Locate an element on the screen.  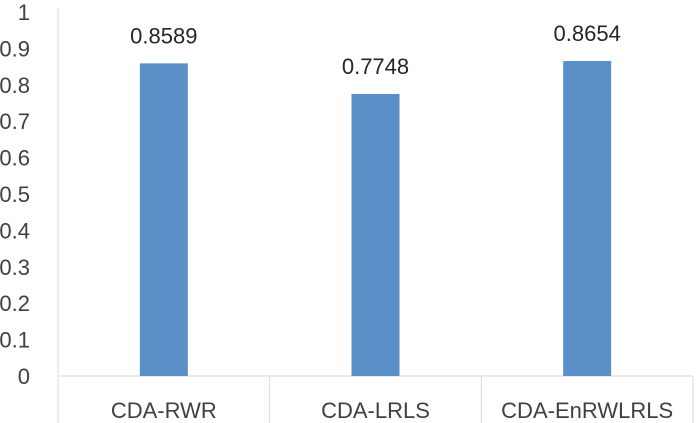
bar-value-label: 0.8589 is located at coordinates (163, 35).